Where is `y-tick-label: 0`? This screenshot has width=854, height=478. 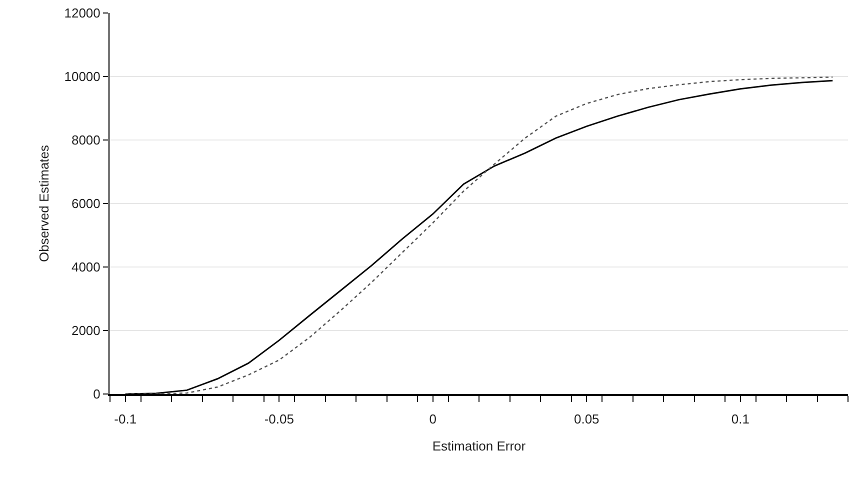 y-tick-label: 0 is located at coordinates (96, 394).